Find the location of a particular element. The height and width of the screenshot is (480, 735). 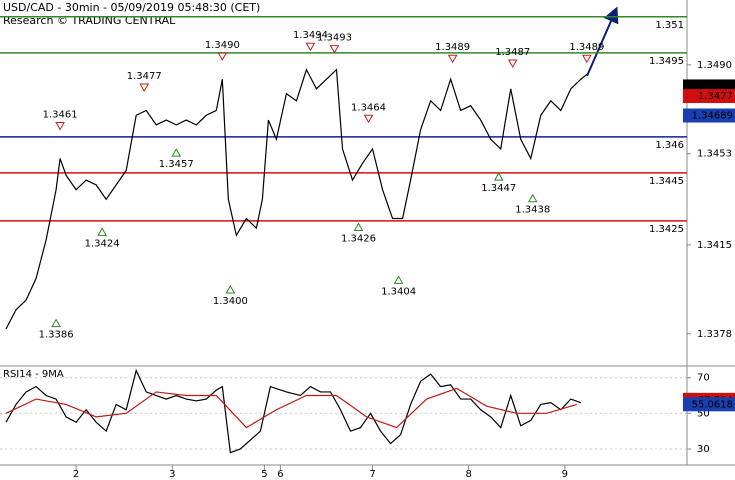

x-tick-label: 5 is located at coordinates (264, 474).